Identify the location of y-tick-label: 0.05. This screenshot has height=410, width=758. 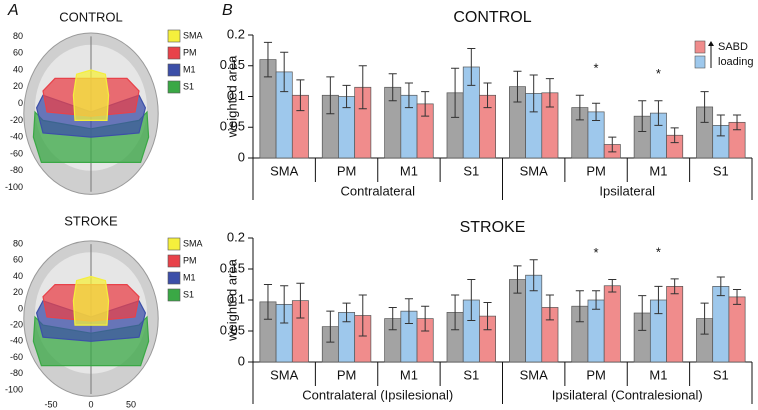
(232, 126).